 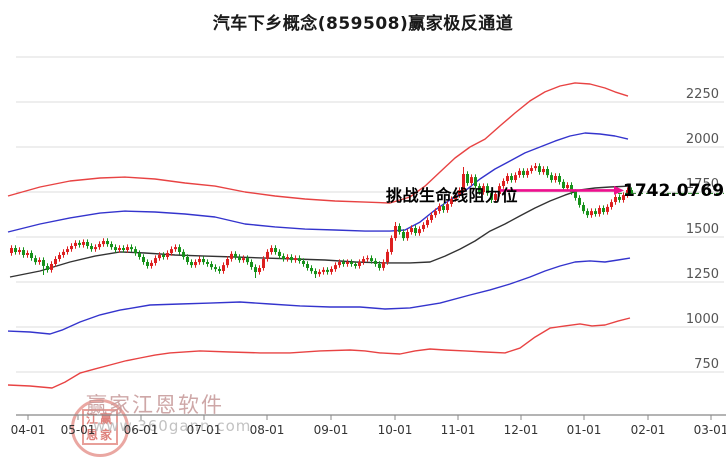 I want to click on target-price-label: 1742.0769, so click(x=674, y=191).